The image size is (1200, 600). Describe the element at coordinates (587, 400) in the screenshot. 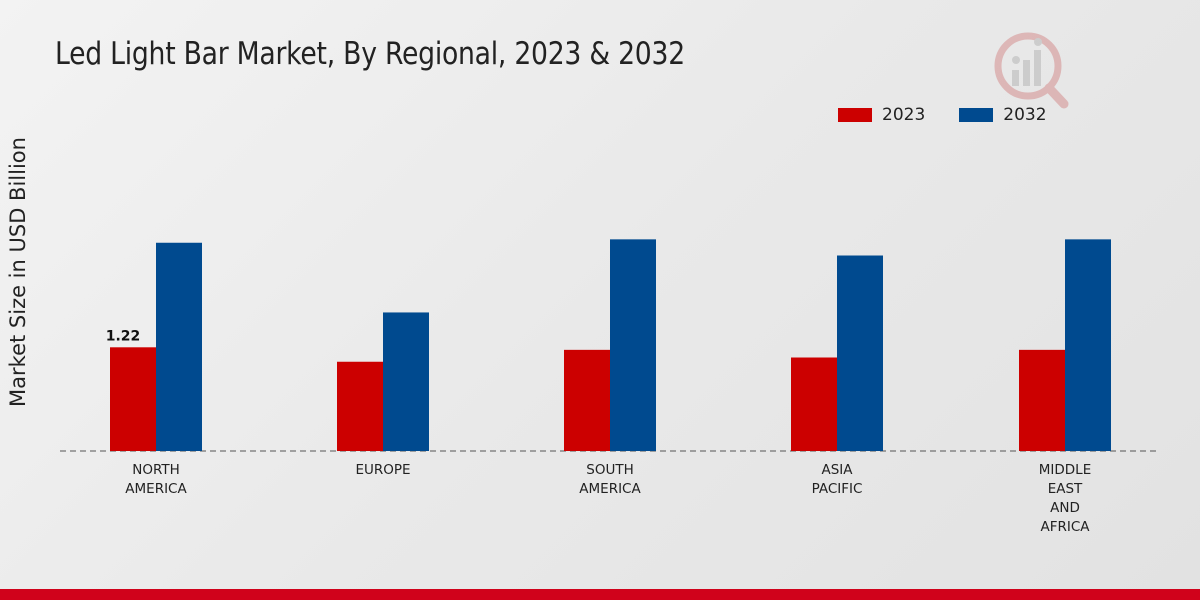

I see `bar-2023-south-america` at that location.